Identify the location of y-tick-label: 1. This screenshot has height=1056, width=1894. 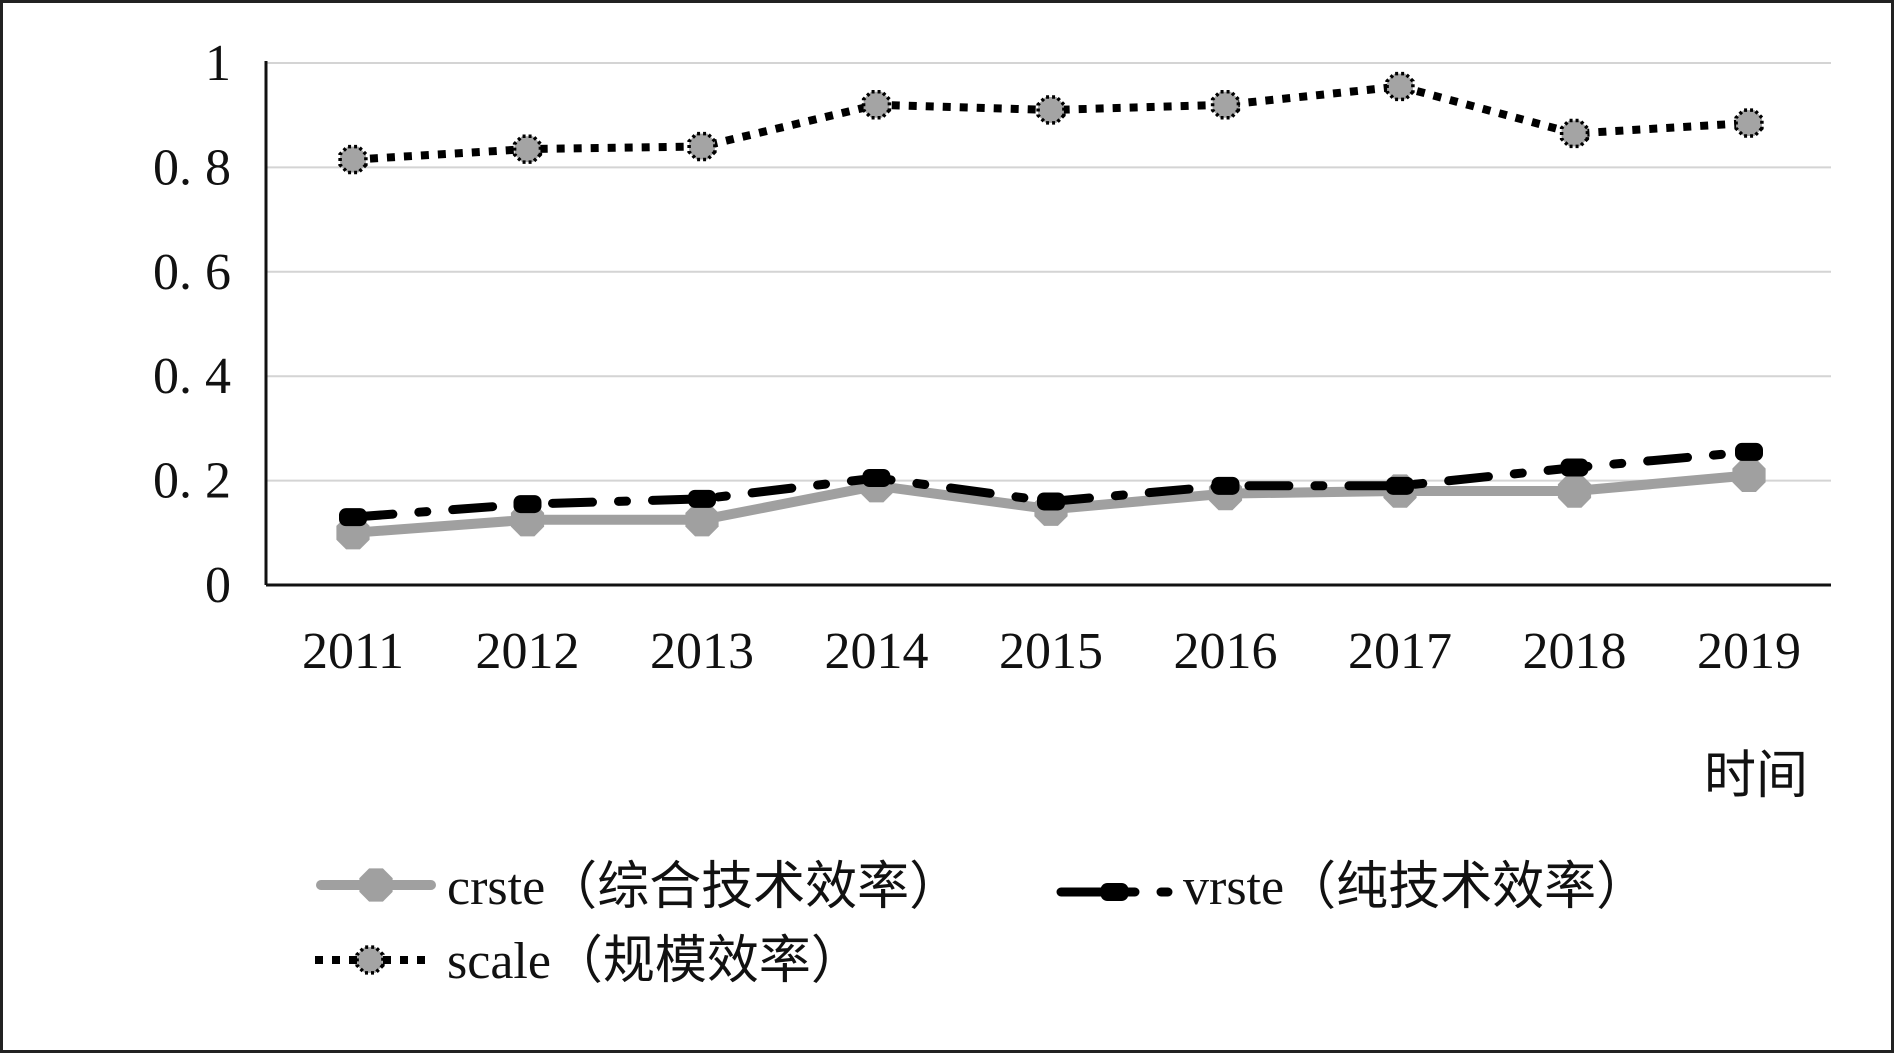
(218, 63).